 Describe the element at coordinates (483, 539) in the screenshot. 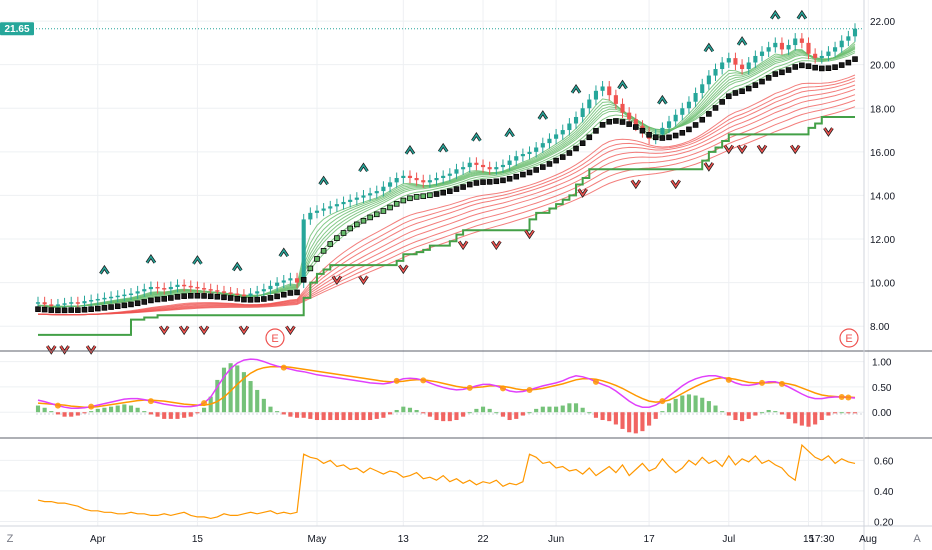

I see `time-tick-label: 22` at that location.